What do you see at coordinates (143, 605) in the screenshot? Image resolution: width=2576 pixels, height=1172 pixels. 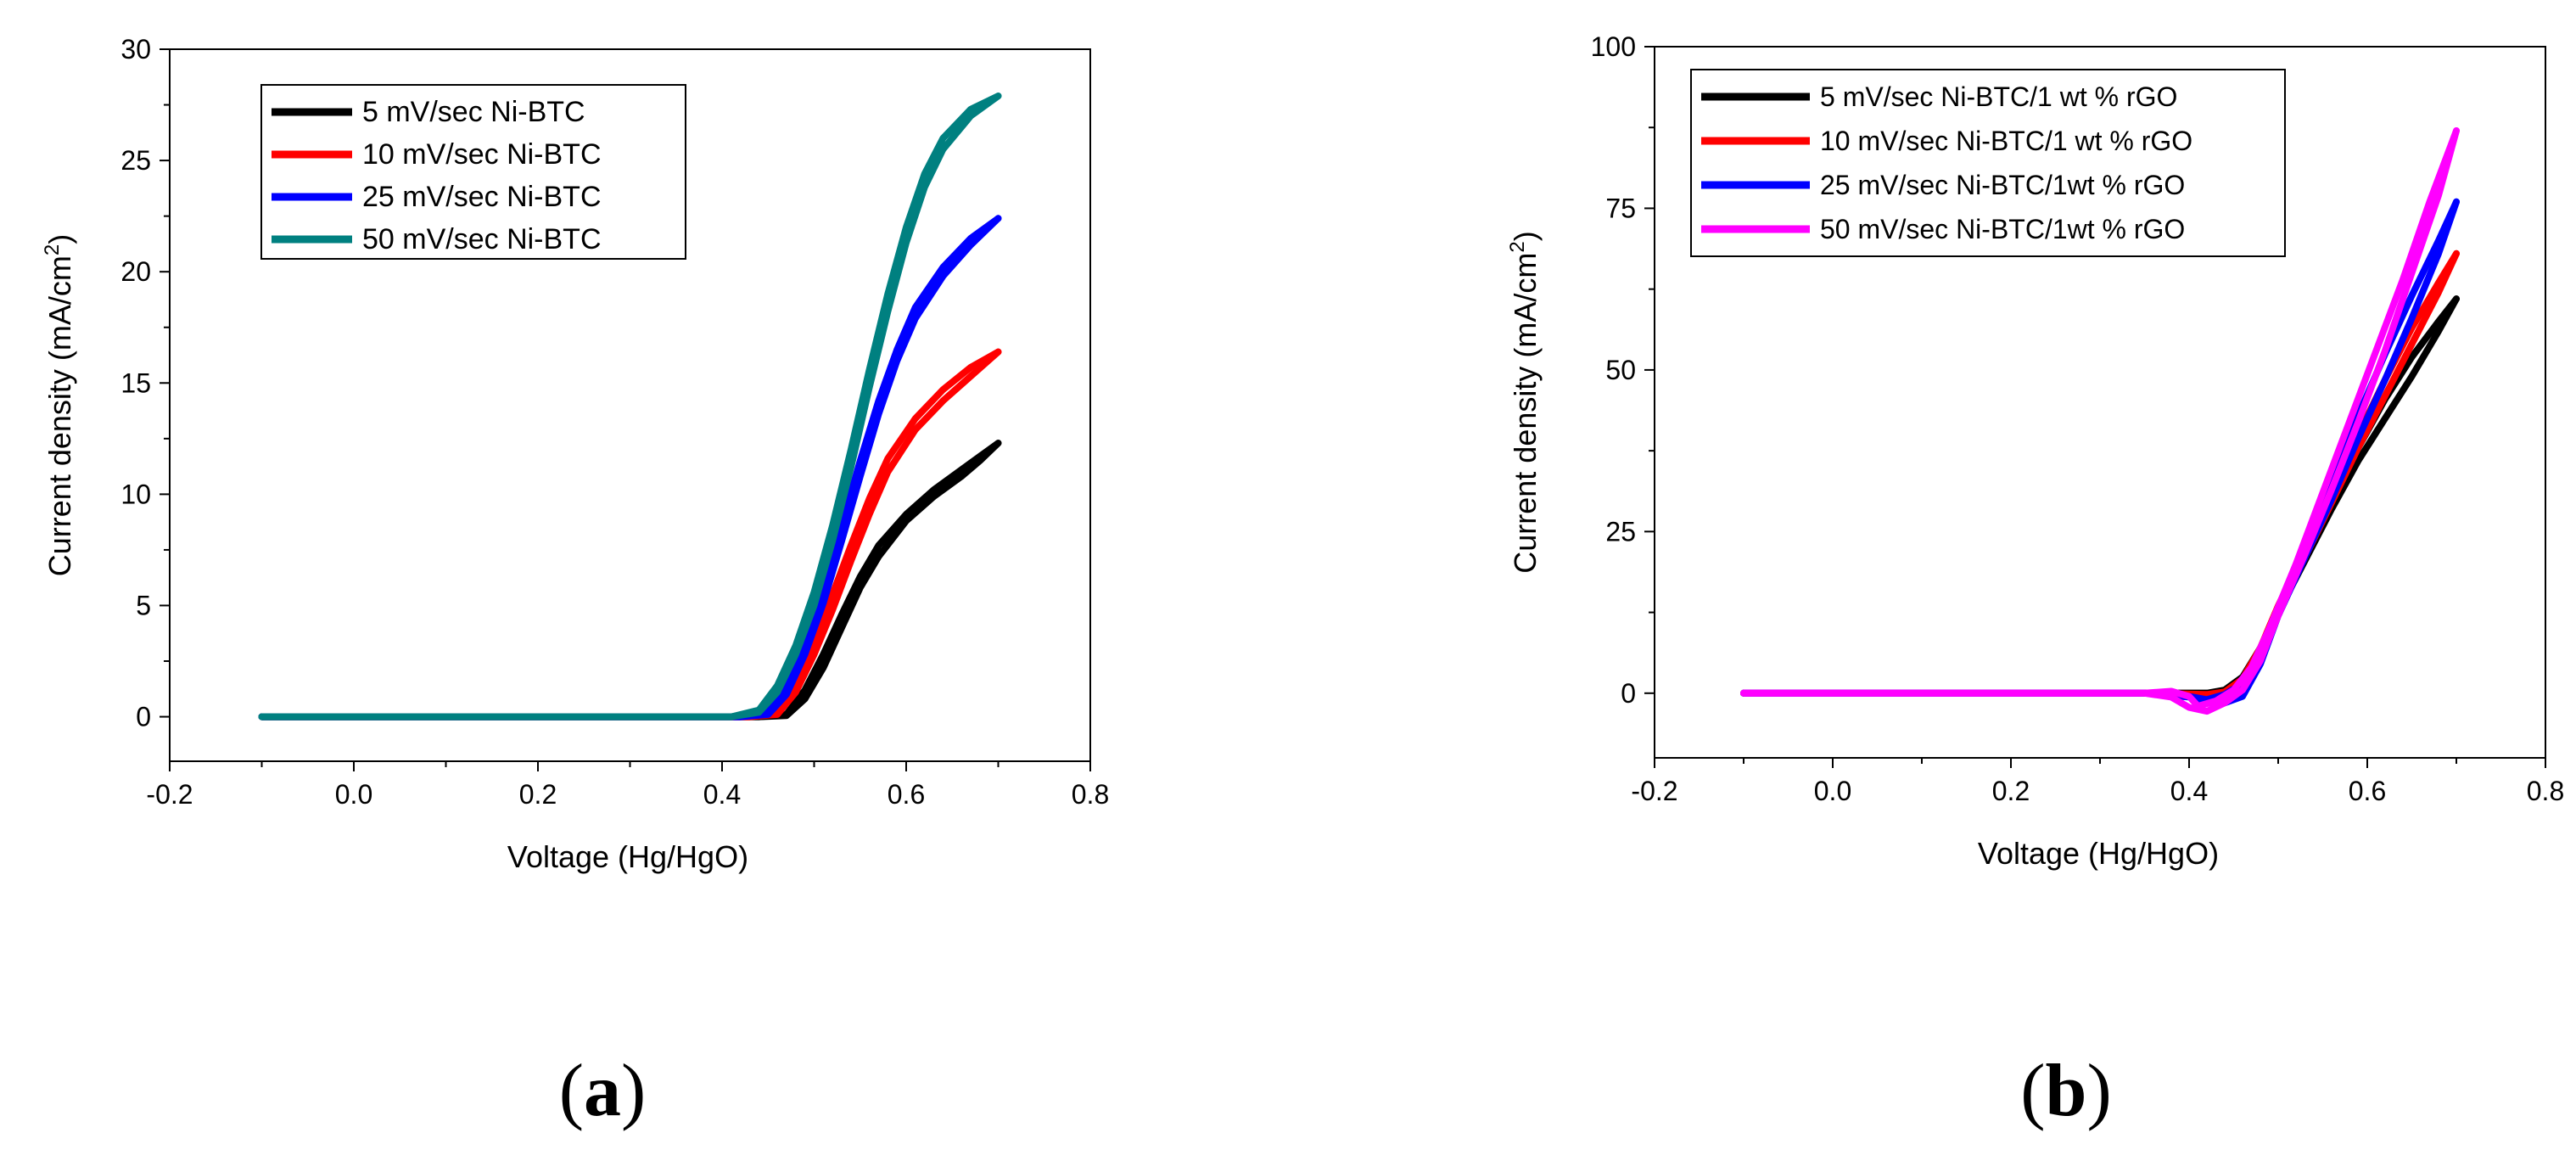 I see `y-tick-label: 5` at bounding box center [143, 605].